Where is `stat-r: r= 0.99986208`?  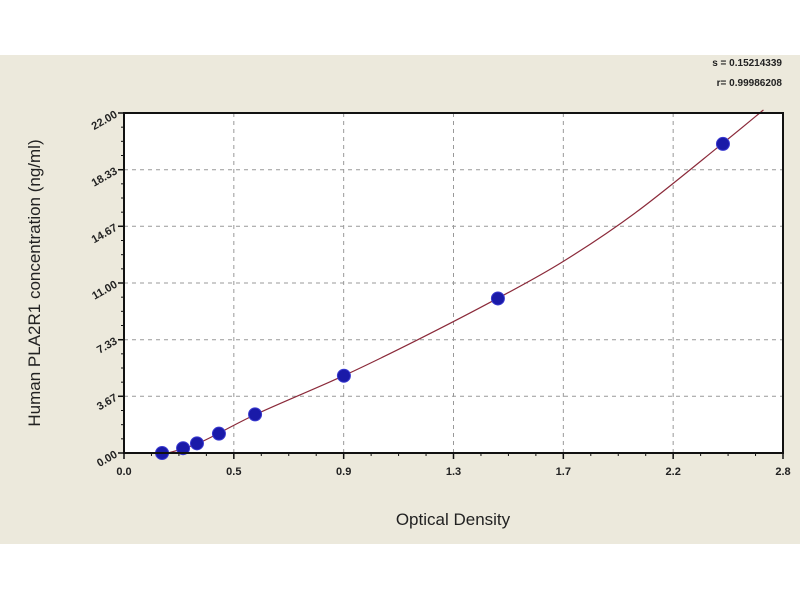 stat-r: r= 0.99986208 is located at coordinates (749, 83).